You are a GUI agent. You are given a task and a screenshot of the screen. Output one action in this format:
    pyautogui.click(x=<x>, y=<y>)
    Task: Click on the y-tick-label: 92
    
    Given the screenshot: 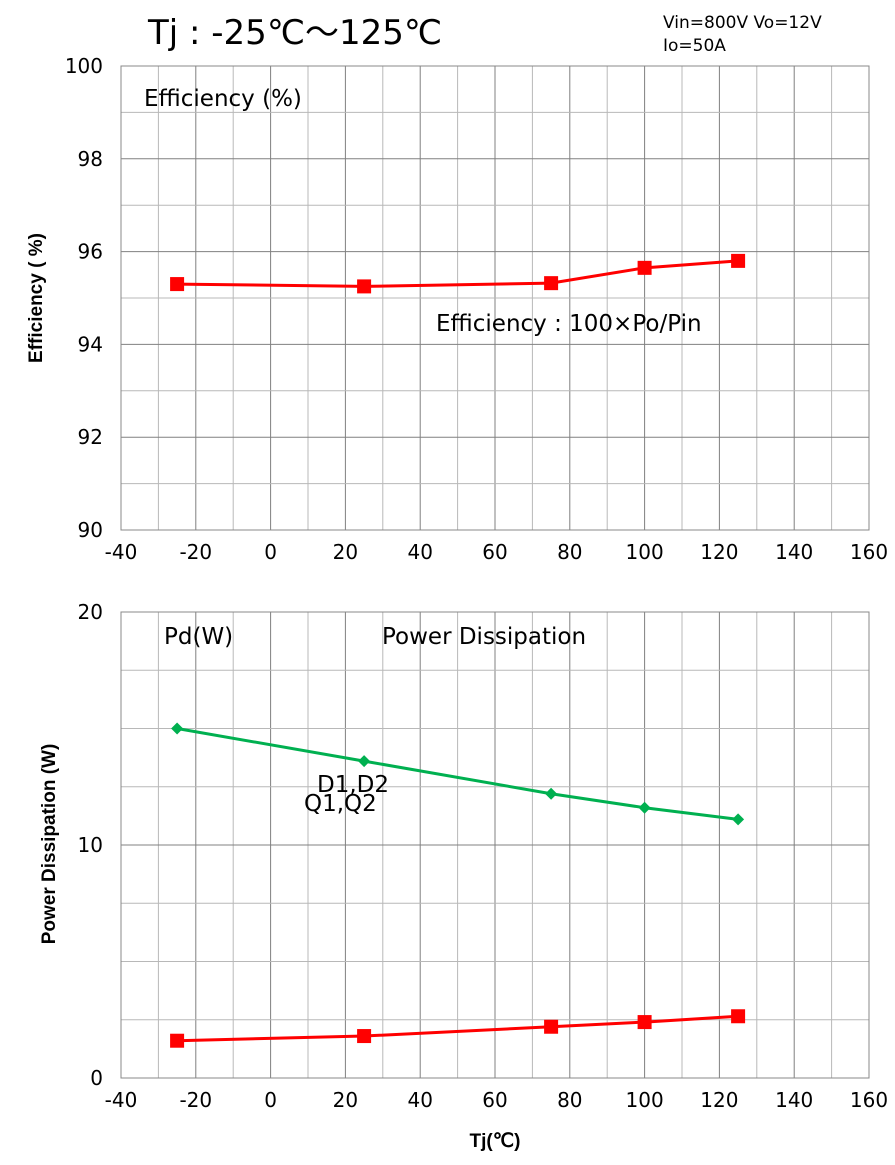 What is the action you would take?
    pyautogui.click(x=90, y=437)
    